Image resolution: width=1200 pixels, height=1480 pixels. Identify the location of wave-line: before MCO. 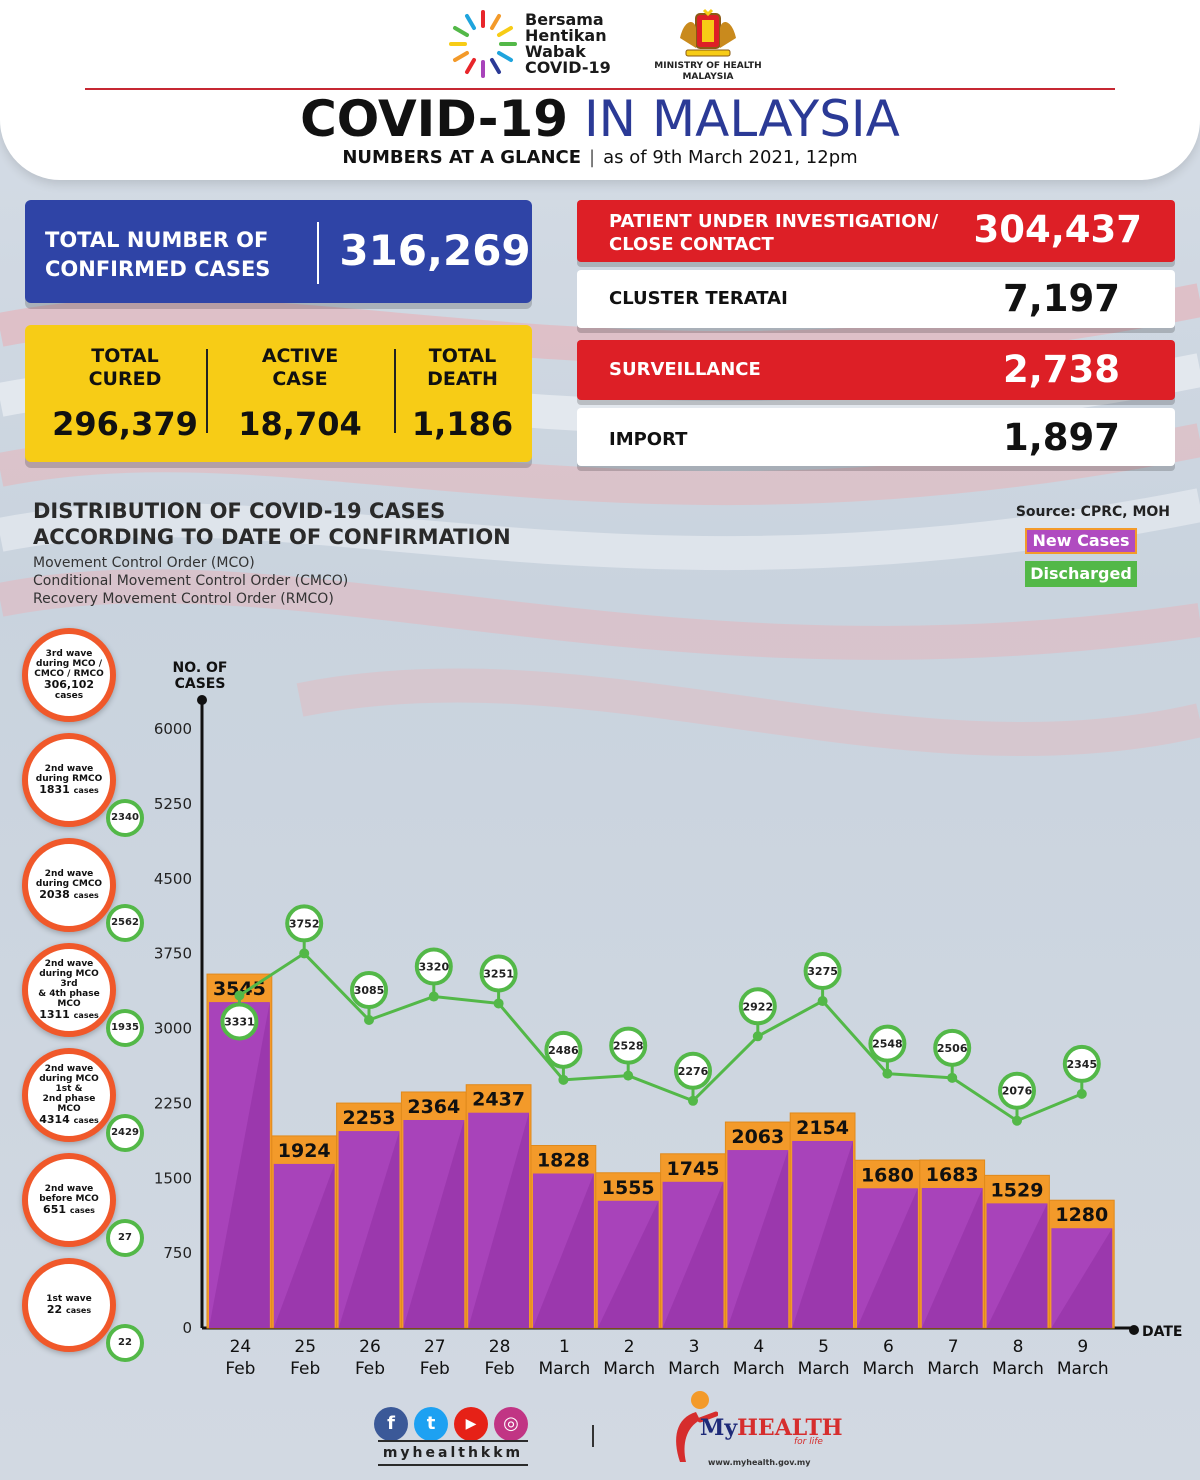
(69, 1198).